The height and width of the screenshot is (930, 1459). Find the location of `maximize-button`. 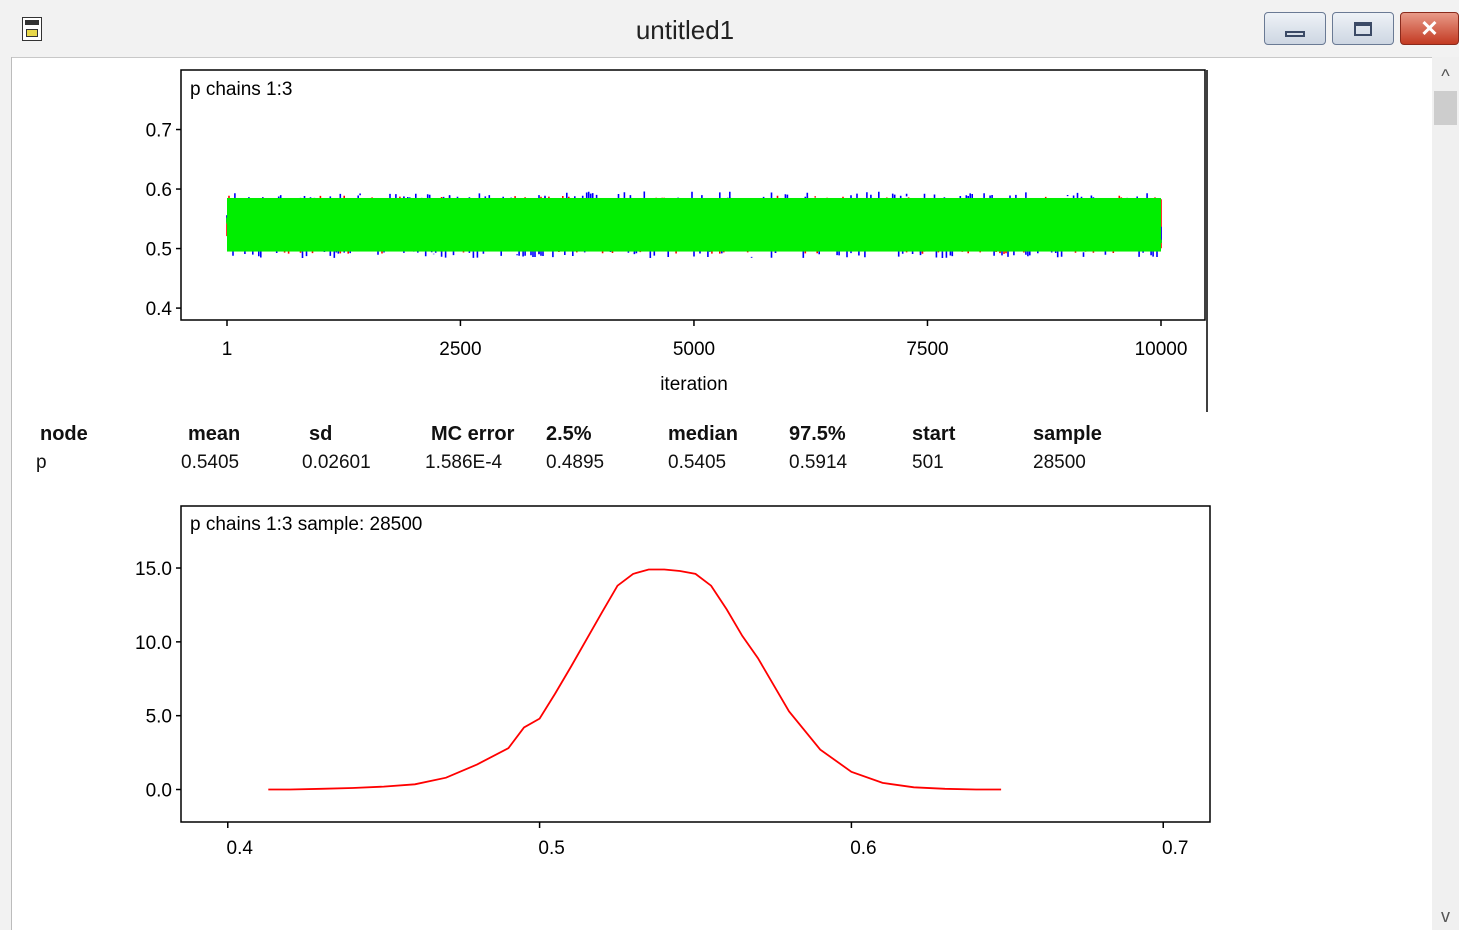

maximize-button is located at coordinates (1363, 28).